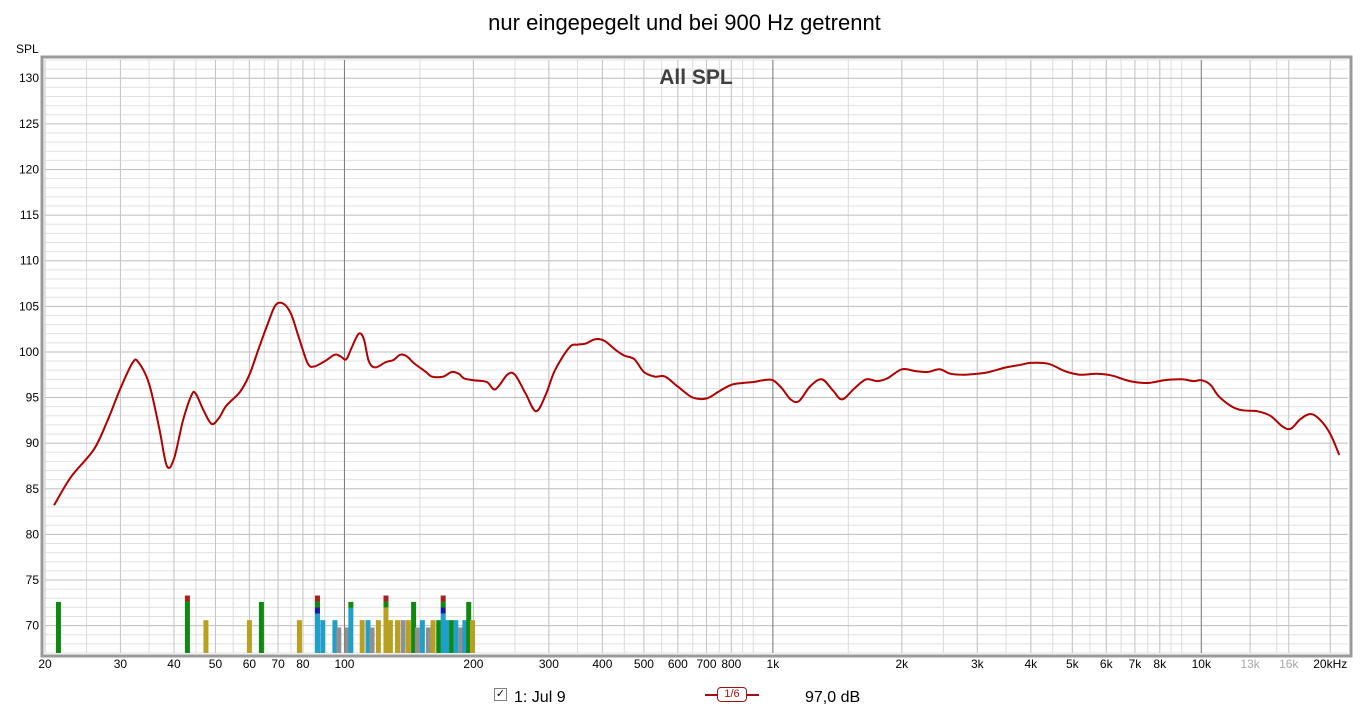 Image resolution: width=1369 pixels, height=710 pixels. I want to click on x-tick-label: 800, so click(731, 664).